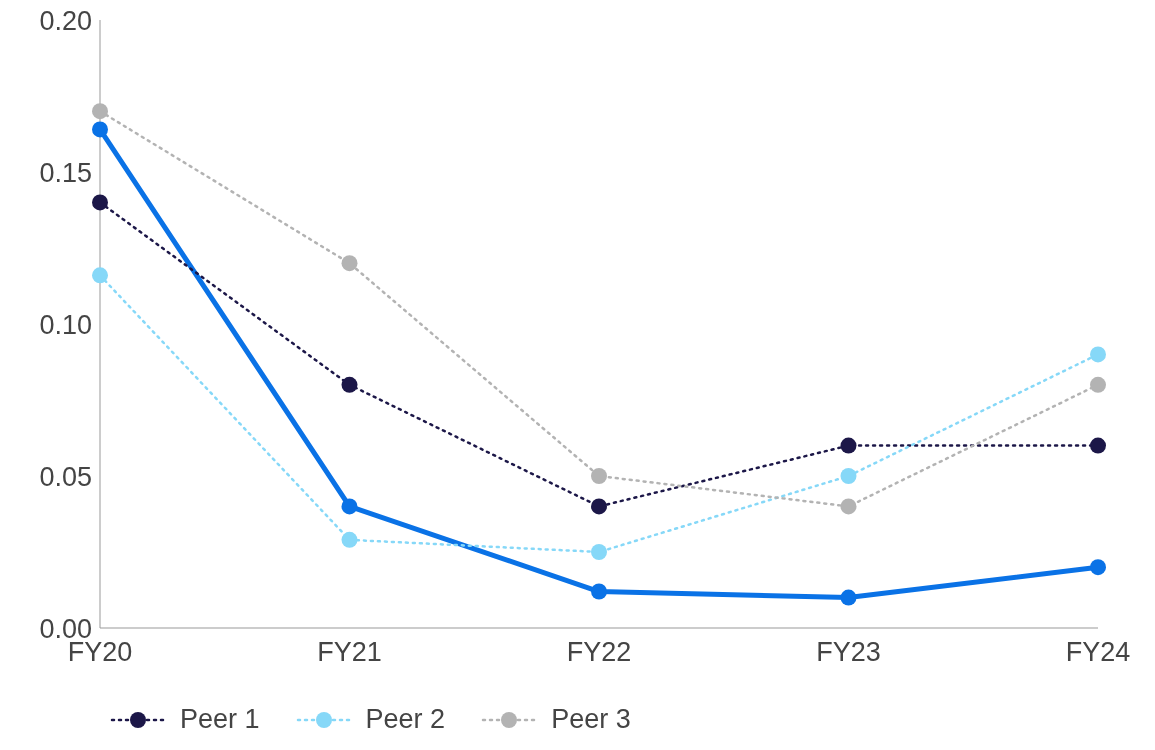 This screenshot has height=750, width=1155. Describe the element at coordinates (591, 719) in the screenshot. I see `legend-label: Peer 3` at that location.